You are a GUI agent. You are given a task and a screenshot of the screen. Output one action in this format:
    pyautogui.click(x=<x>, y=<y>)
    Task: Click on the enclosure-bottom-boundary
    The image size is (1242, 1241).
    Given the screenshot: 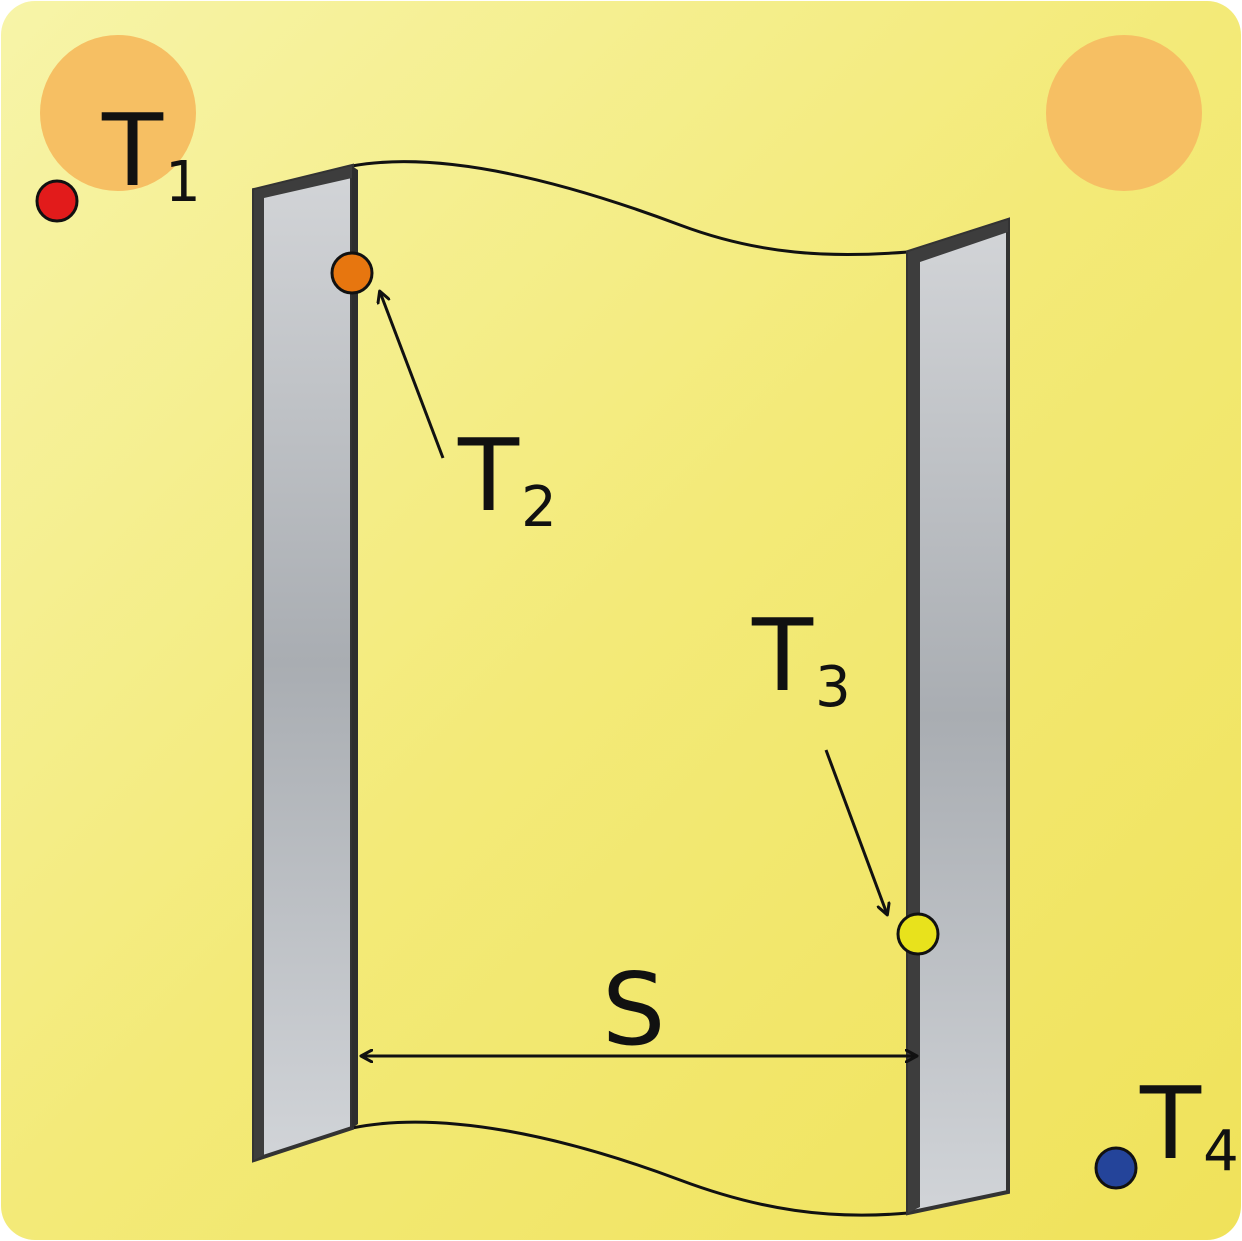 What is the action you would take?
    pyautogui.click(x=630, y=1168)
    